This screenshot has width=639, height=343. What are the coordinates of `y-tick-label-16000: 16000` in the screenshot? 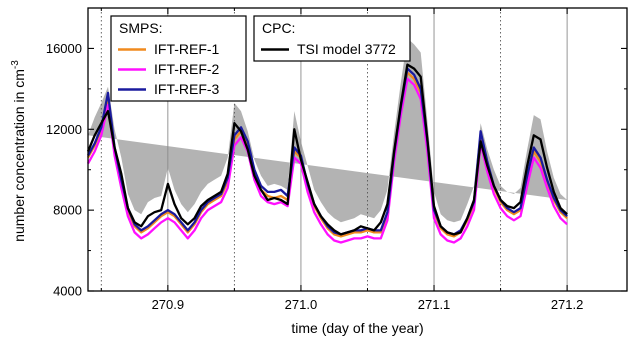 It's located at (64, 48).